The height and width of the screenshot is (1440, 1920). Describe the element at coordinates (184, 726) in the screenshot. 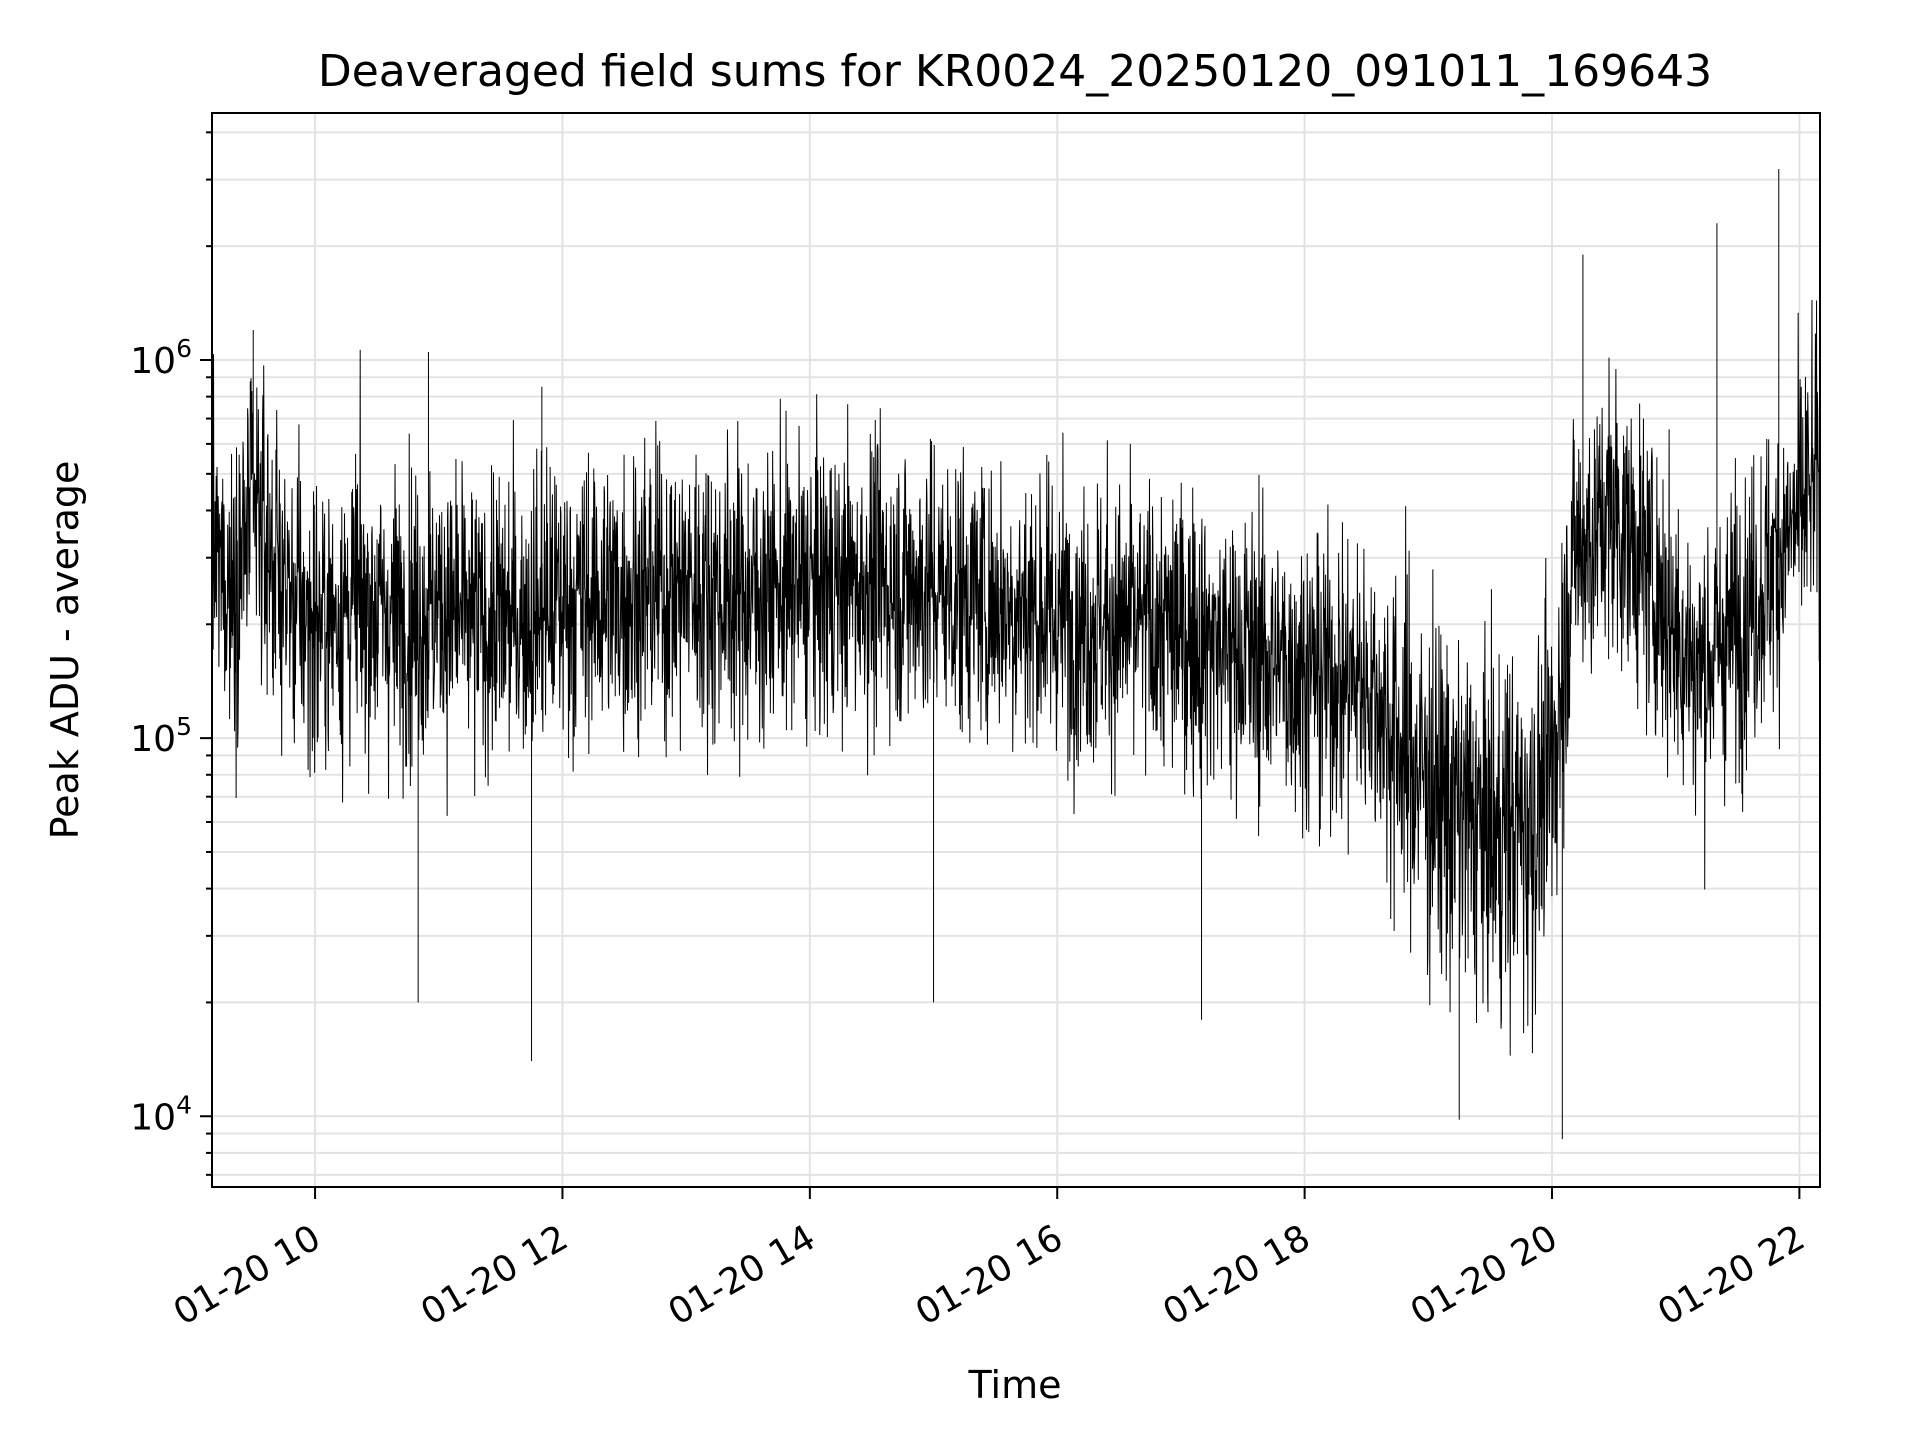

I see `y-tick-exponent: 5` at that location.